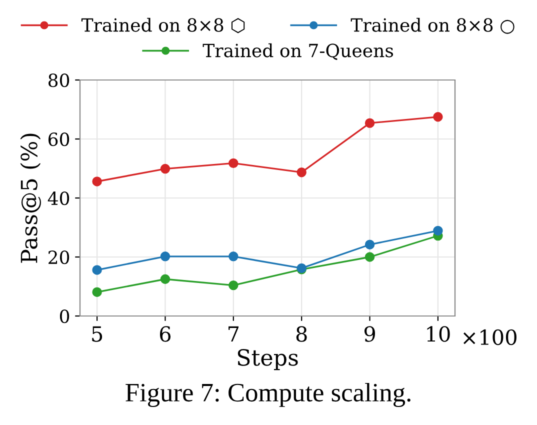  What do you see at coordinates (65, 316) in the screenshot?
I see `y-tick-label: 0` at bounding box center [65, 316].